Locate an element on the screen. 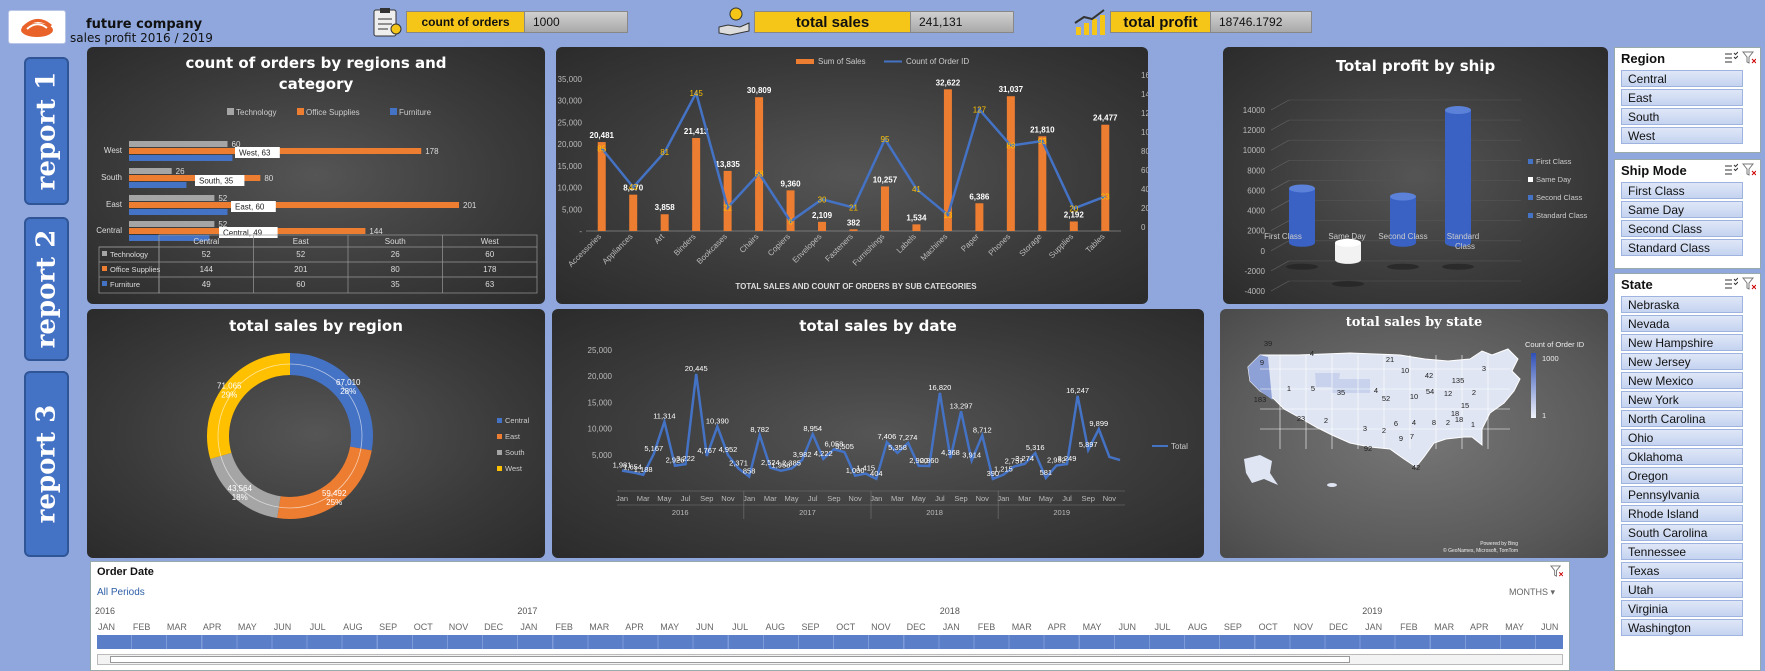  nav-report-1-button: report 1 is located at coordinates (46, 131).